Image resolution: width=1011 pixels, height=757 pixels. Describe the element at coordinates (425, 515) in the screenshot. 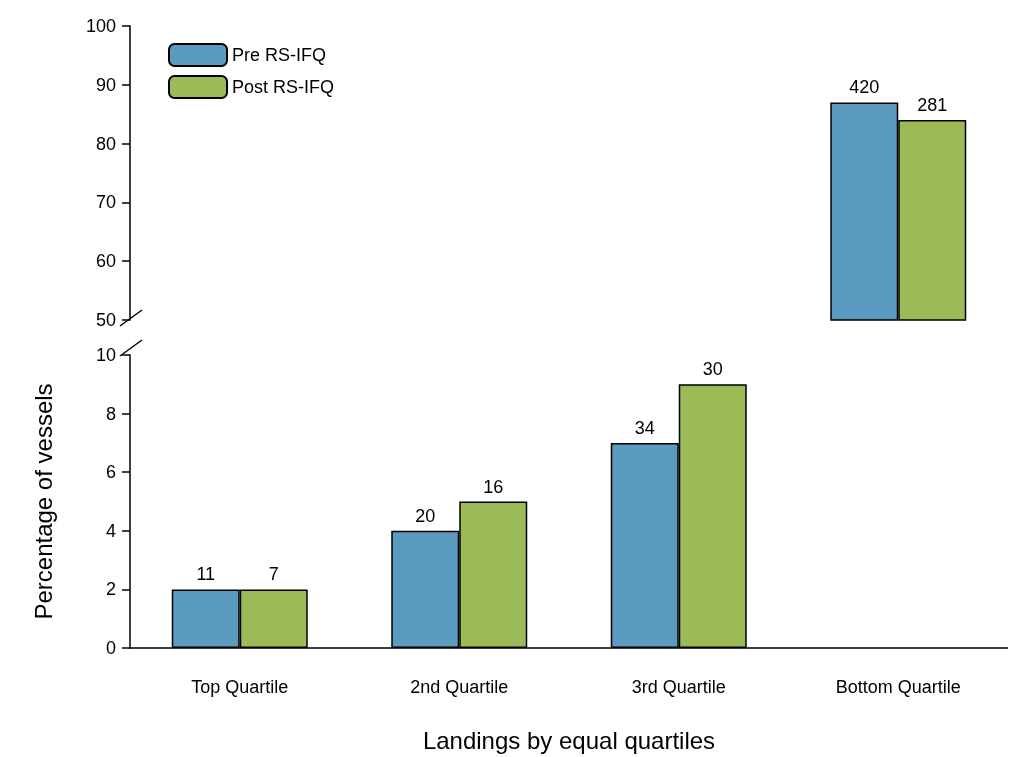

I see `annotation: 20` at that location.